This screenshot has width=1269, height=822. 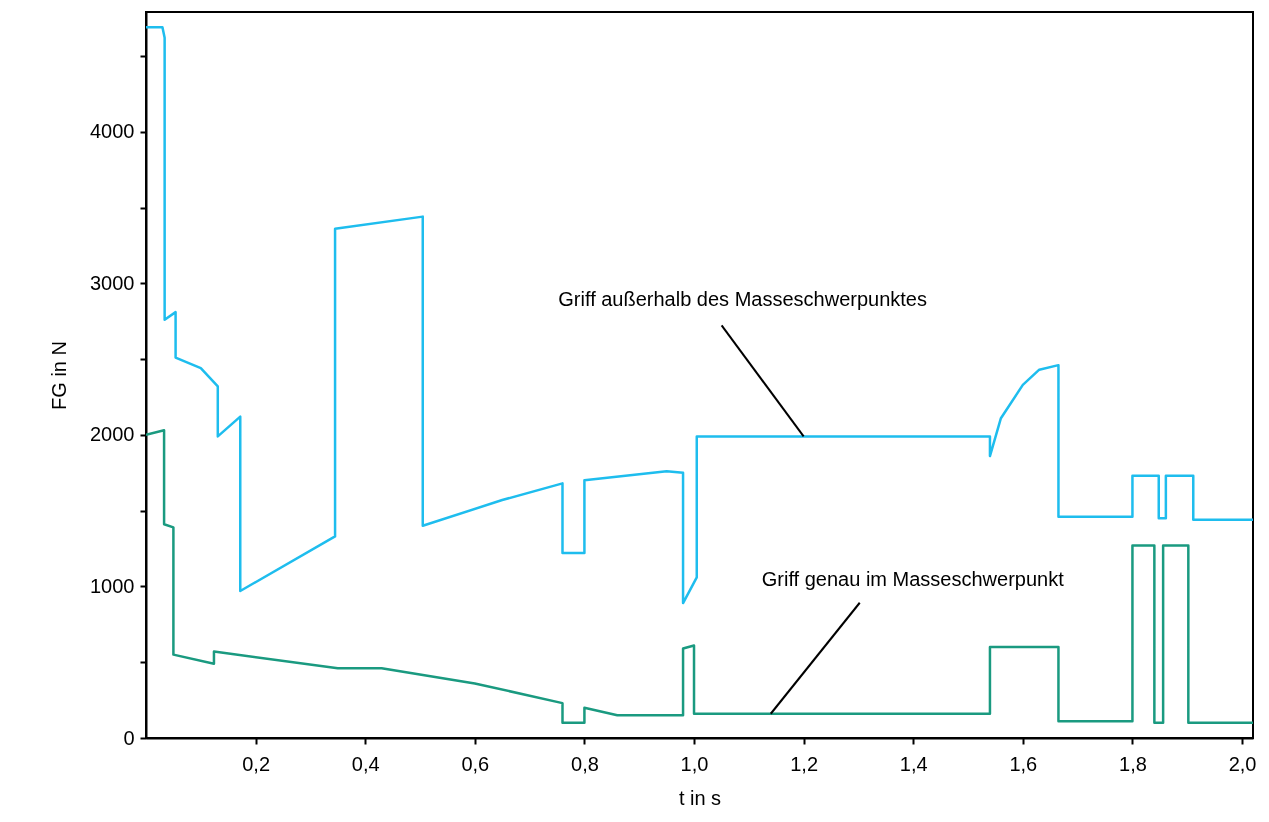 What do you see at coordinates (1023, 763) in the screenshot?
I see `x-tick-label: 1,6` at bounding box center [1023, 763].